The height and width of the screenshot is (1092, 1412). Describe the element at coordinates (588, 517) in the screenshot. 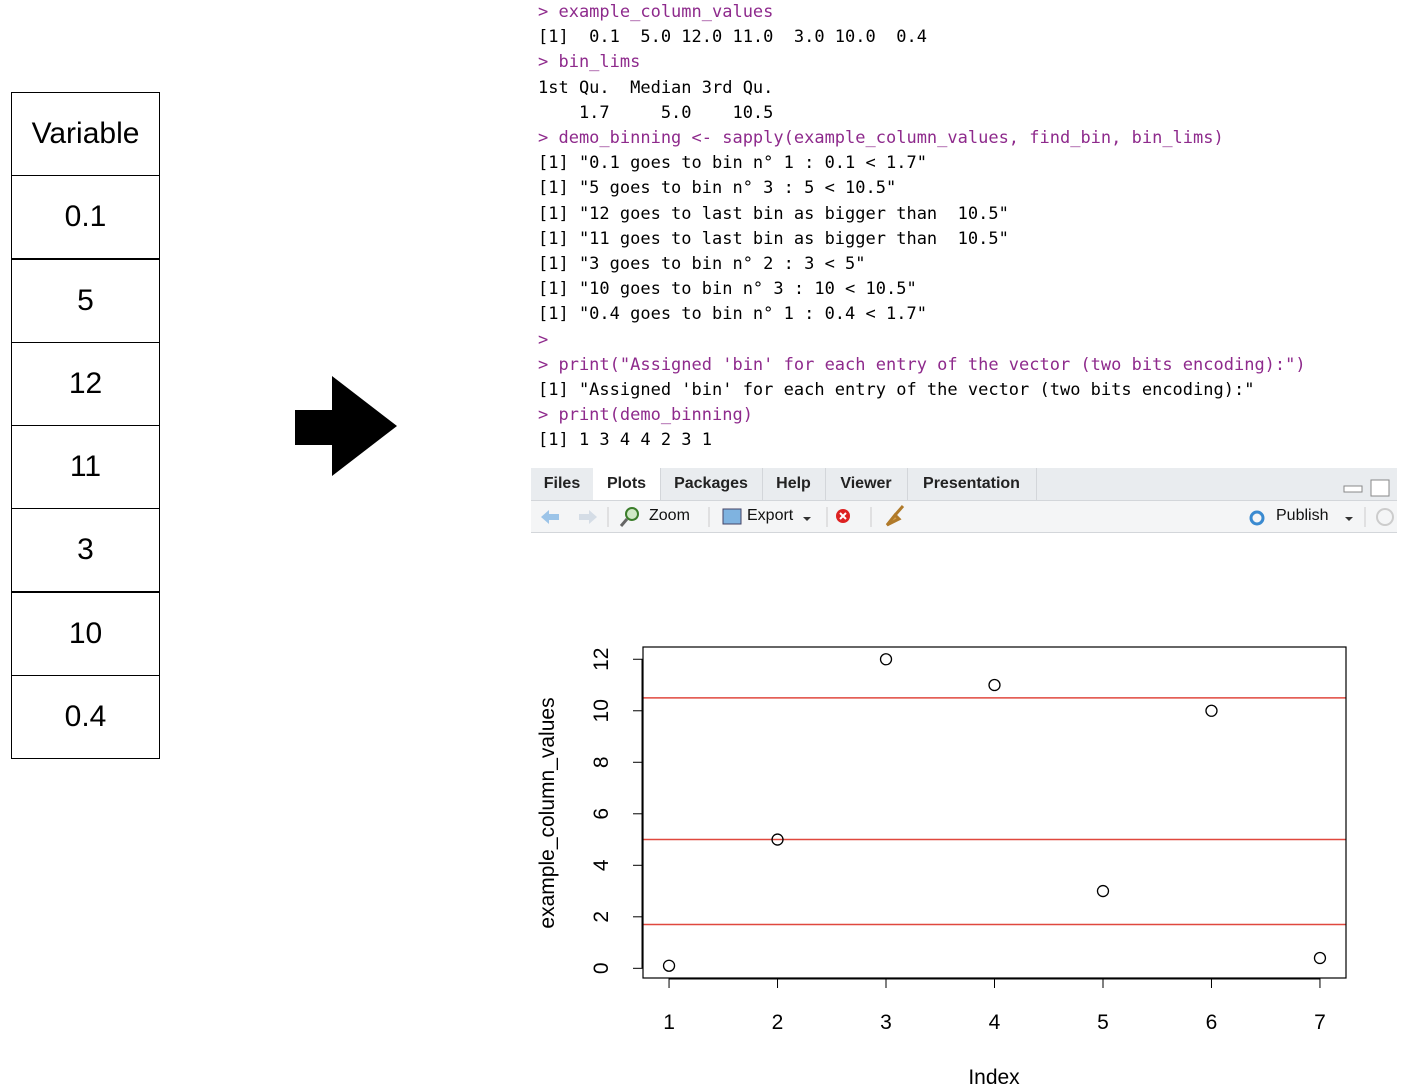

I see `forward-icon` at that location.